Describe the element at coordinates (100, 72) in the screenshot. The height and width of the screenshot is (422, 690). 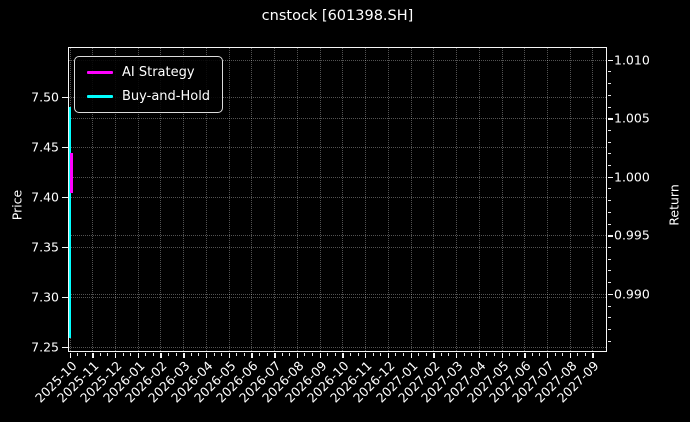
I see `ai-strategy-line-swatch` at that location.